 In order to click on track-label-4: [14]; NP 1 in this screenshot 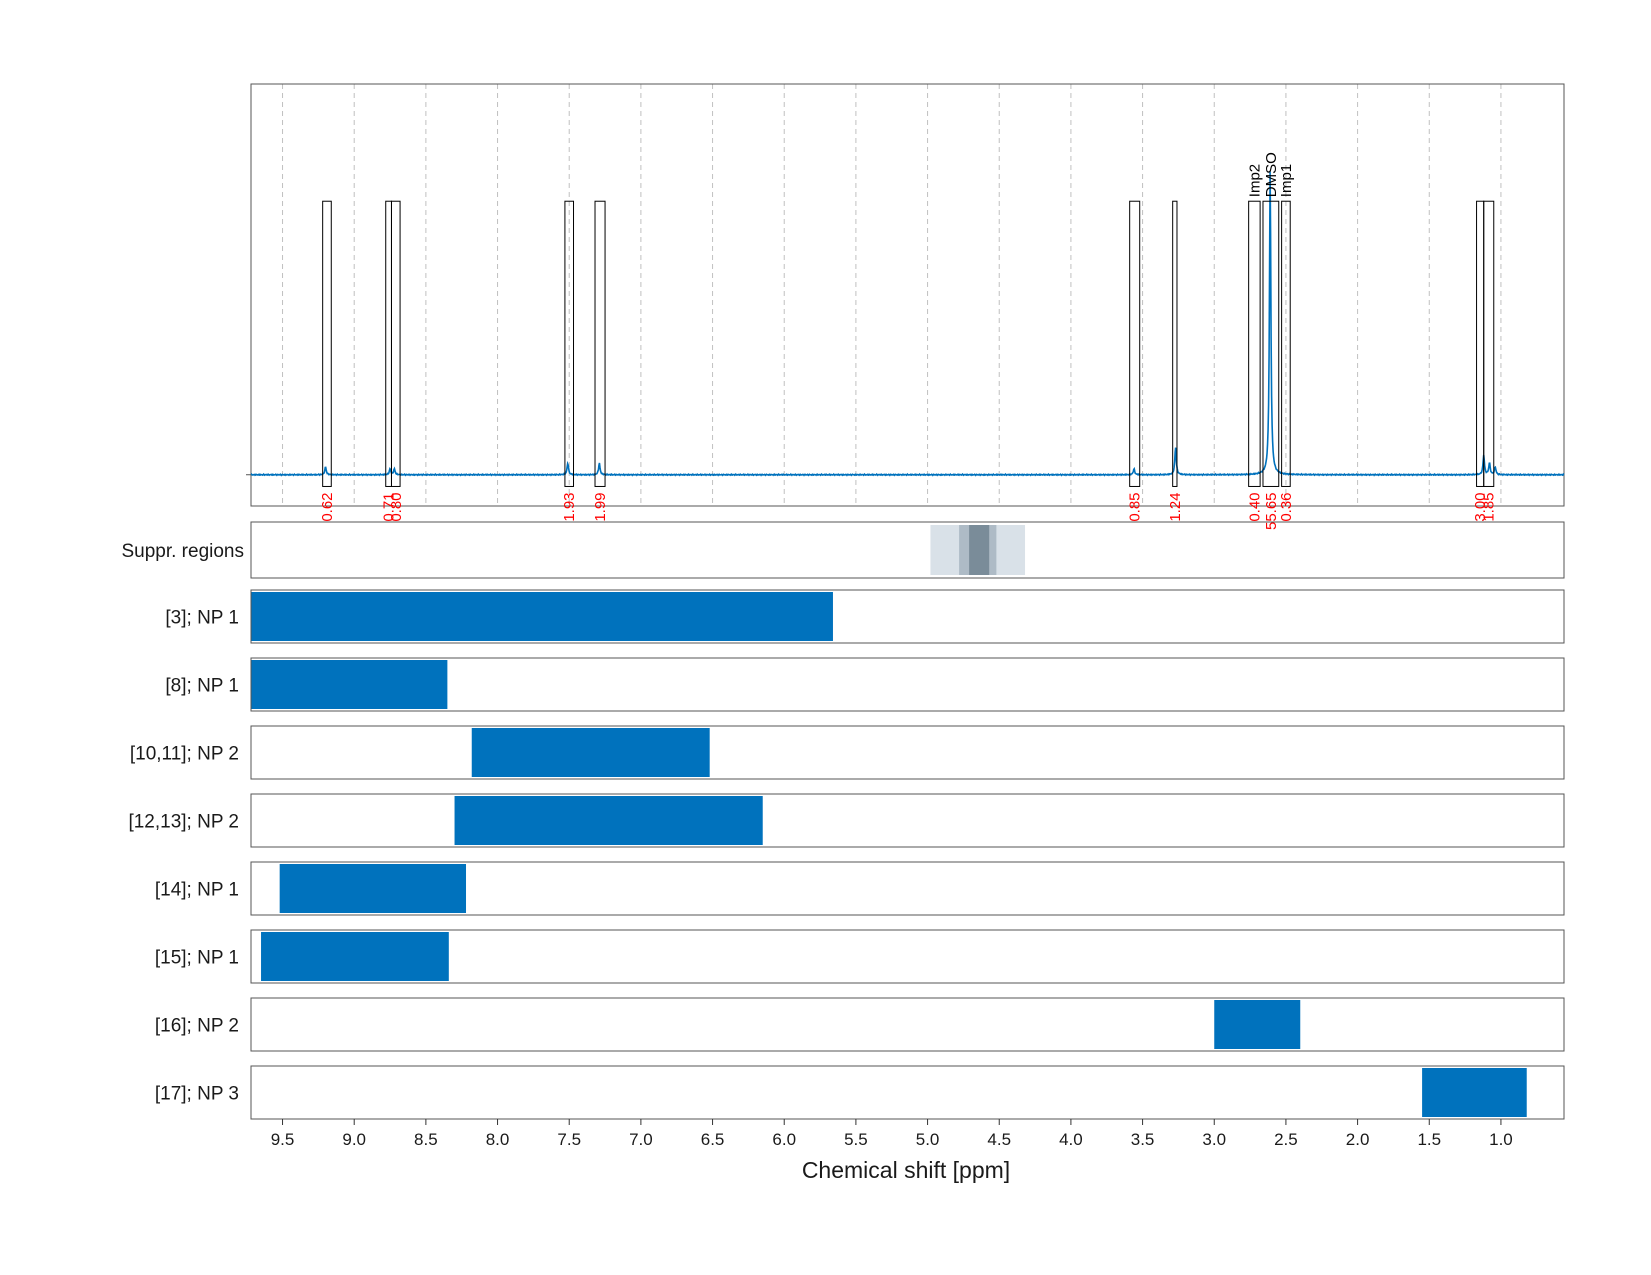, I will do `click(197, 890)`.